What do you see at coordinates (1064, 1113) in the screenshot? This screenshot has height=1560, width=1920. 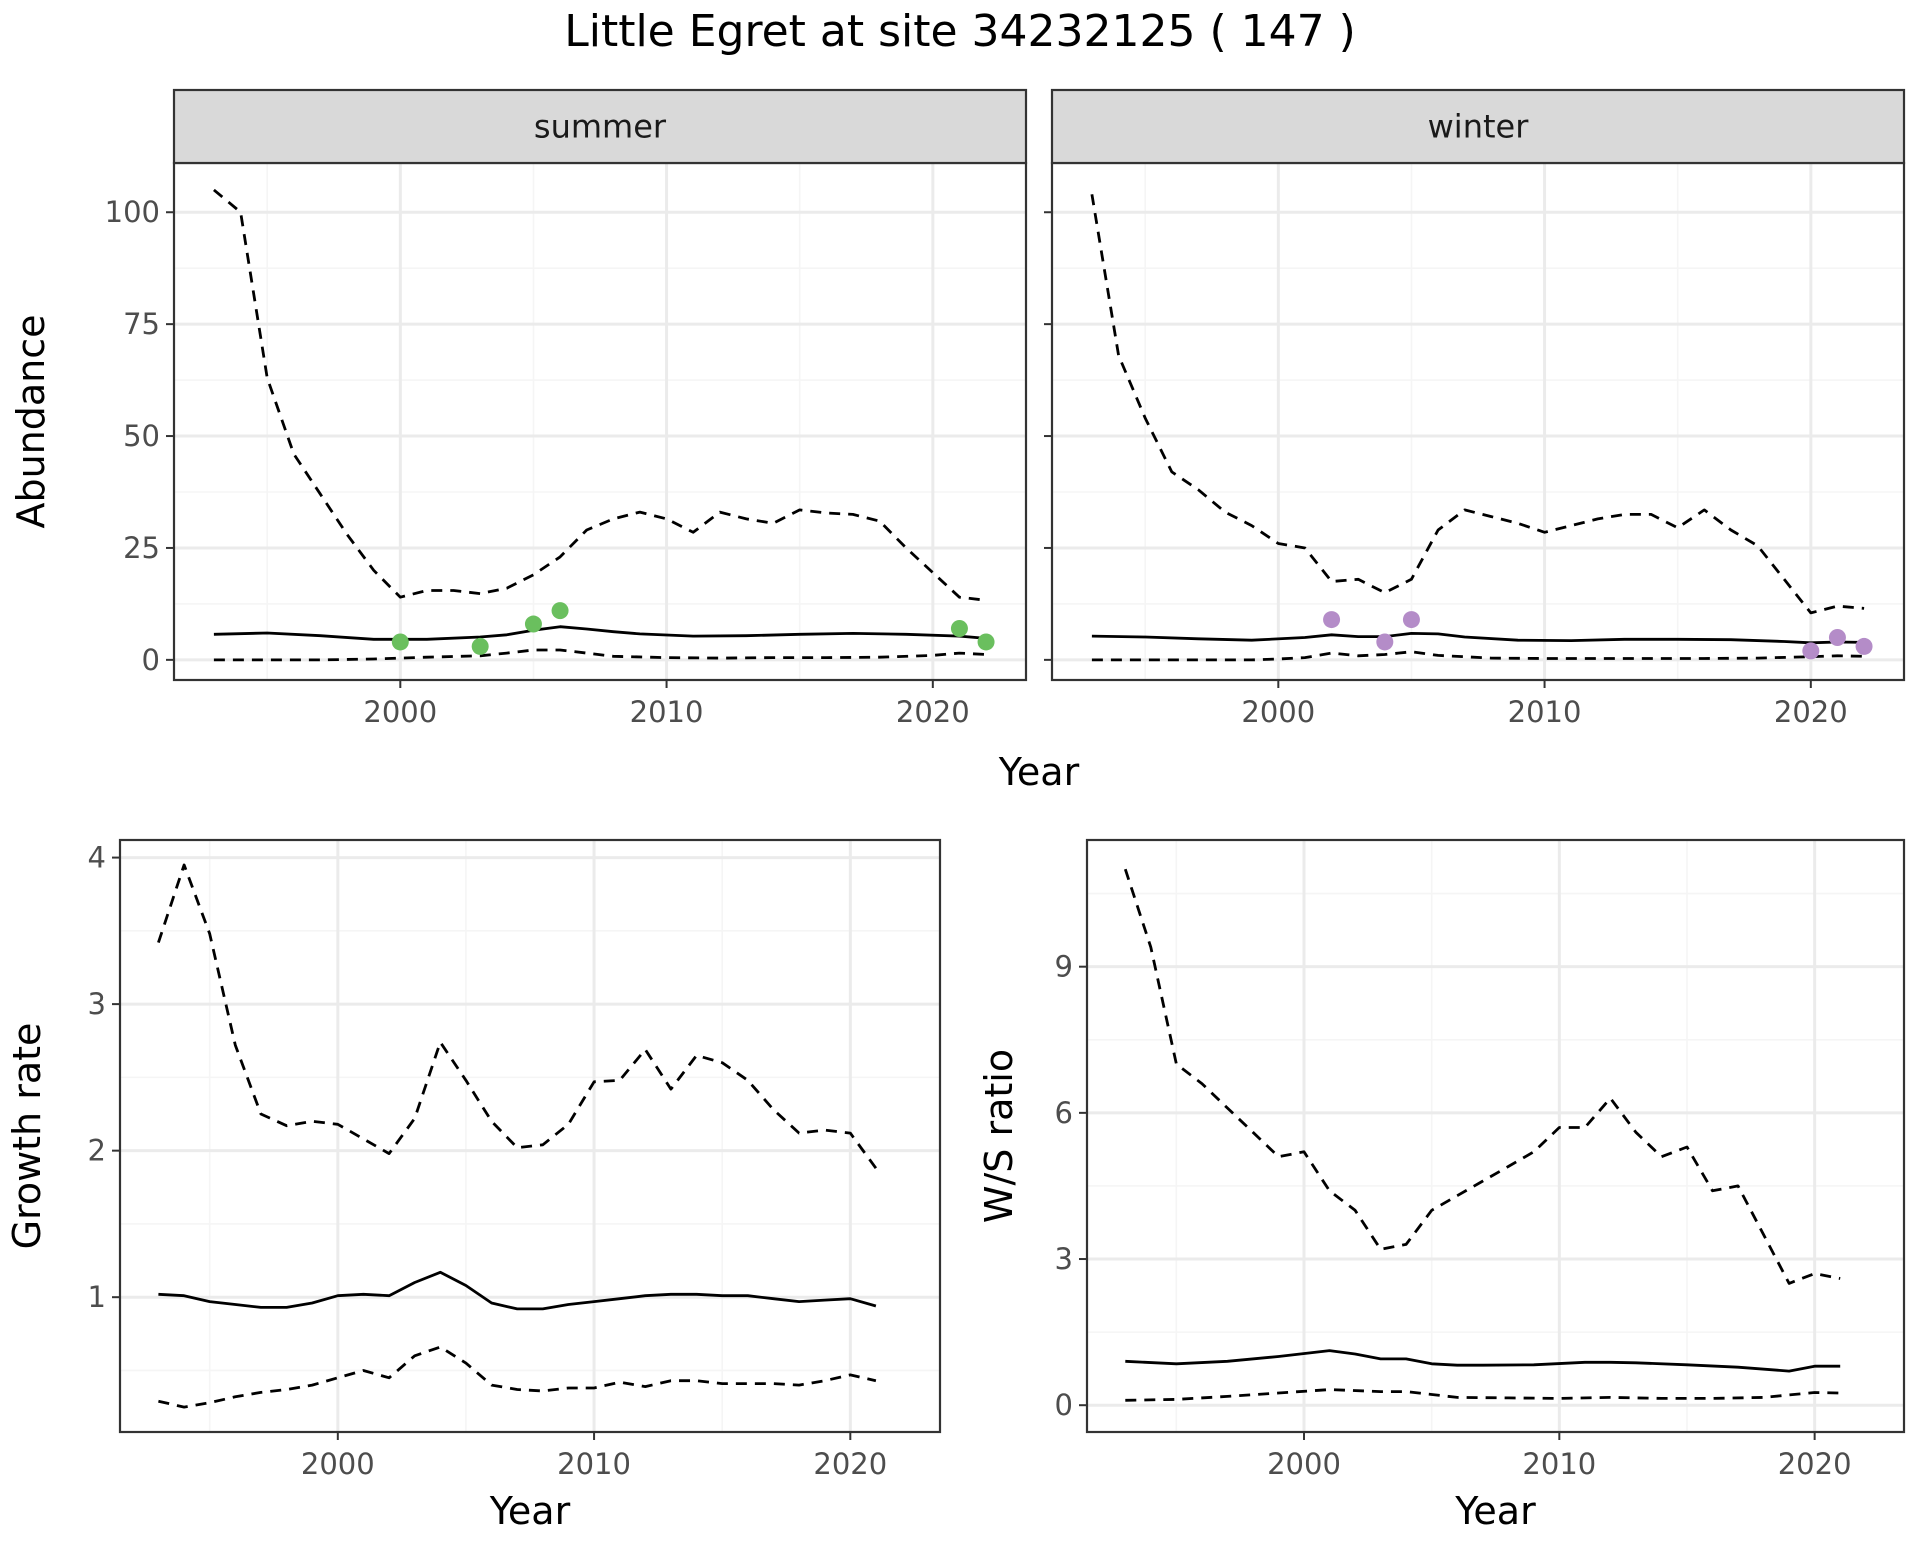 I see `y-tick-label: 6` at bounding box center [1064, 1113].